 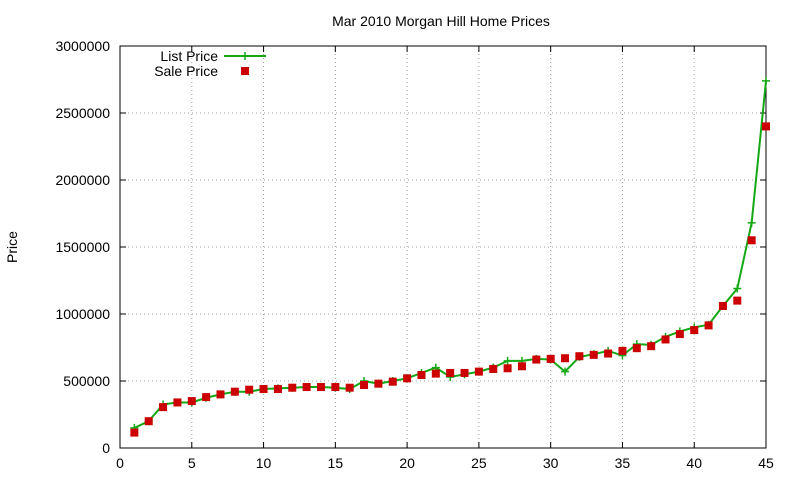 I want to click on x-tick-label: 45, so click(x=766, y=463).